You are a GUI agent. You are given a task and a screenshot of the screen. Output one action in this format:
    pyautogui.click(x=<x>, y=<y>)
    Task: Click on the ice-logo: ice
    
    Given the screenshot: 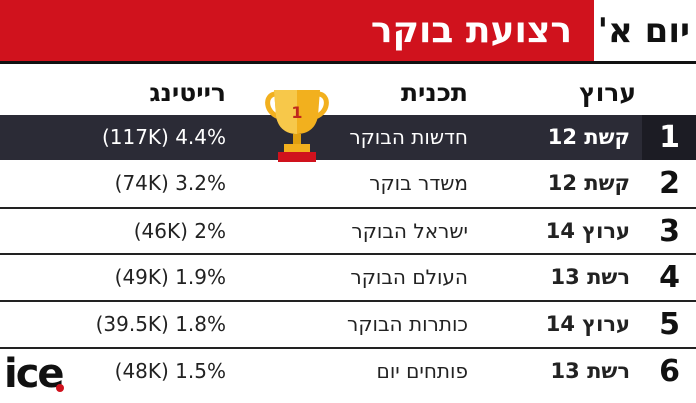 What is the action you would take?
    pyautogui.click(x=34, y=374)
    